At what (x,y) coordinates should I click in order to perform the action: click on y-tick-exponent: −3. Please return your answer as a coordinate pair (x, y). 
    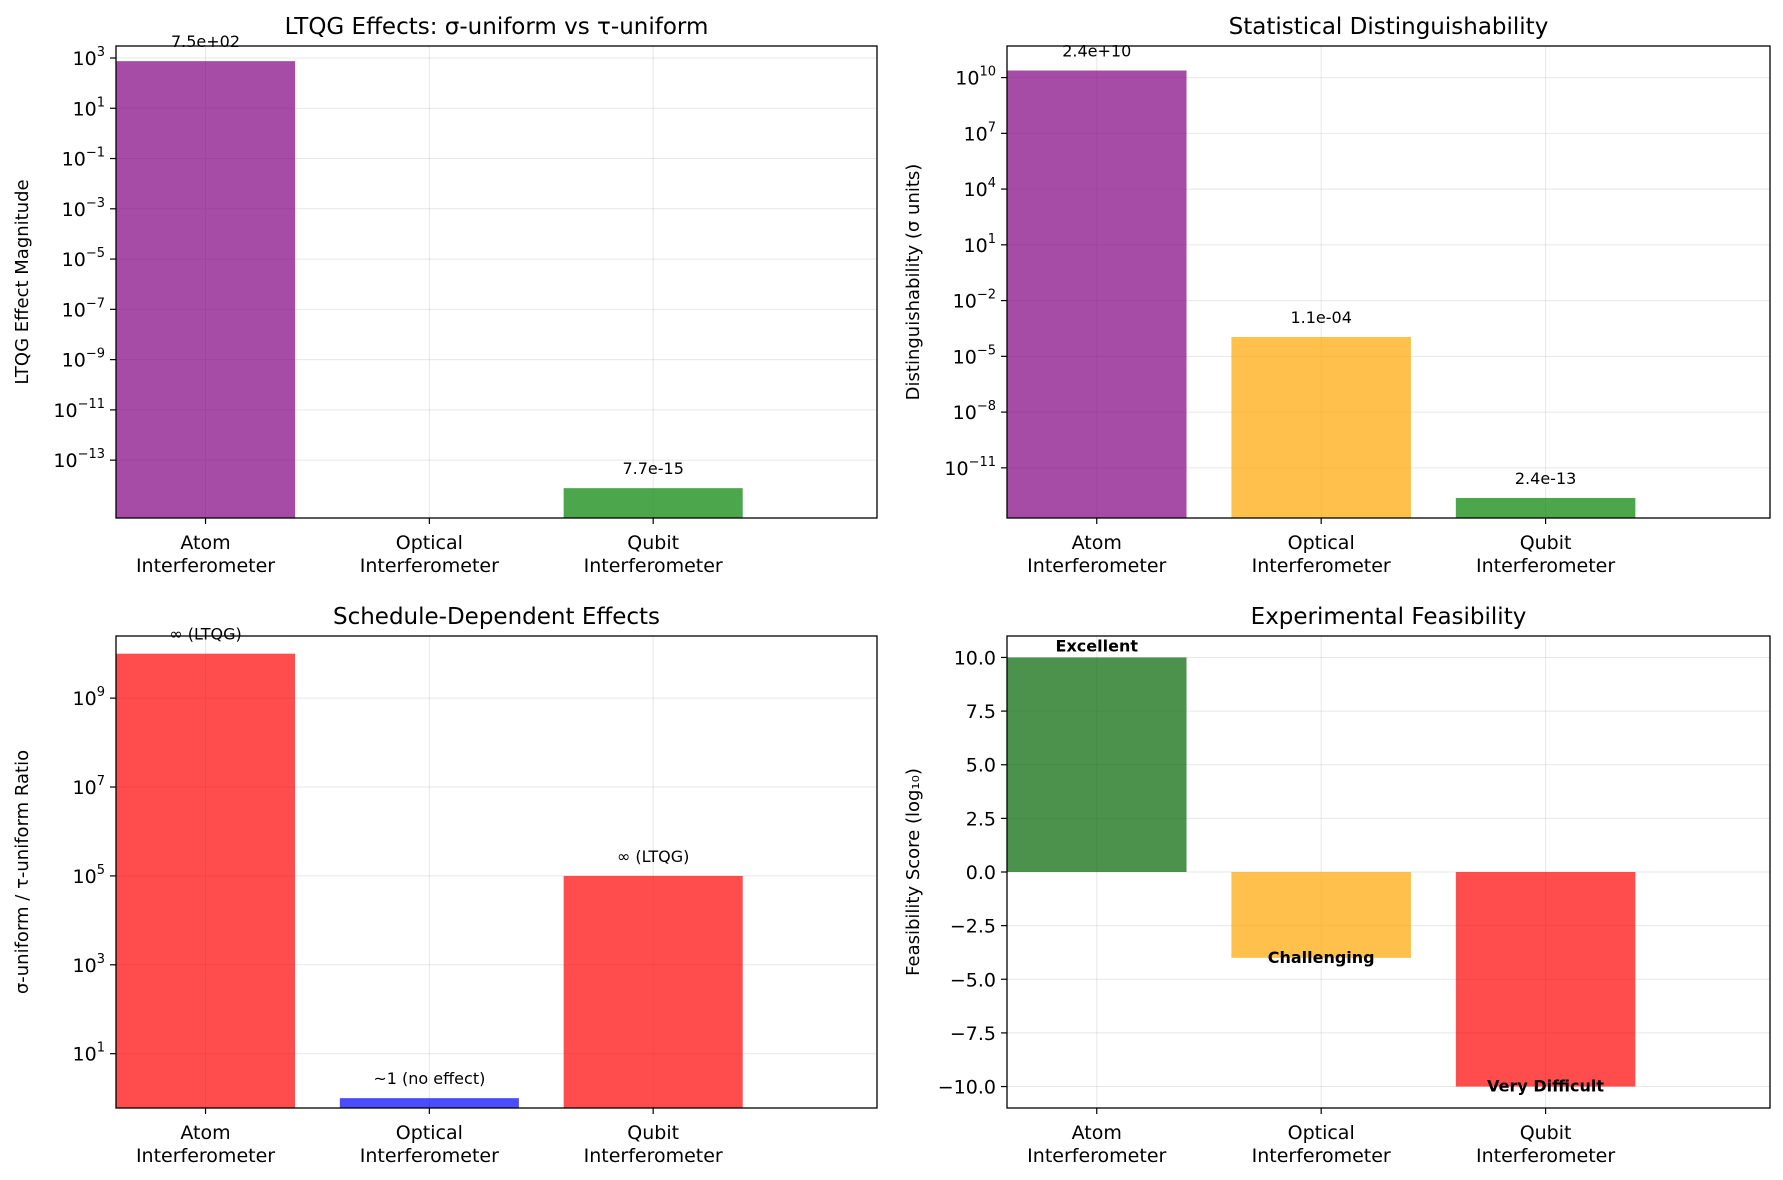
    Looking at the image, I should click on (95, 203).